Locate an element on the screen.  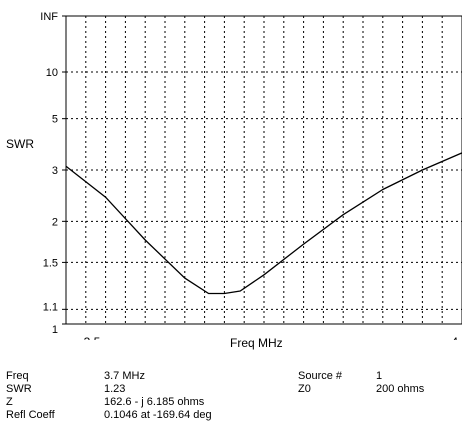
y-tick-label: 10 is located at coordinates (52, 73).